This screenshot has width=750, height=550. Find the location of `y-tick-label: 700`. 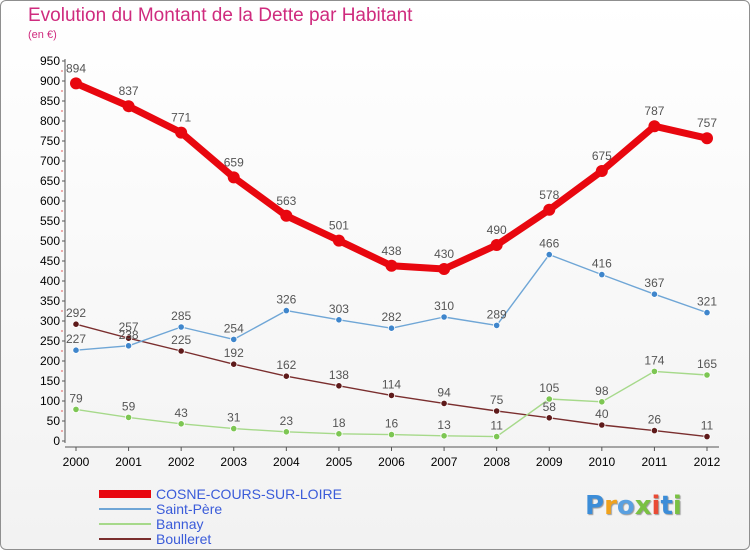

y-tick-label: 700 is located at coordinates (50, 161).